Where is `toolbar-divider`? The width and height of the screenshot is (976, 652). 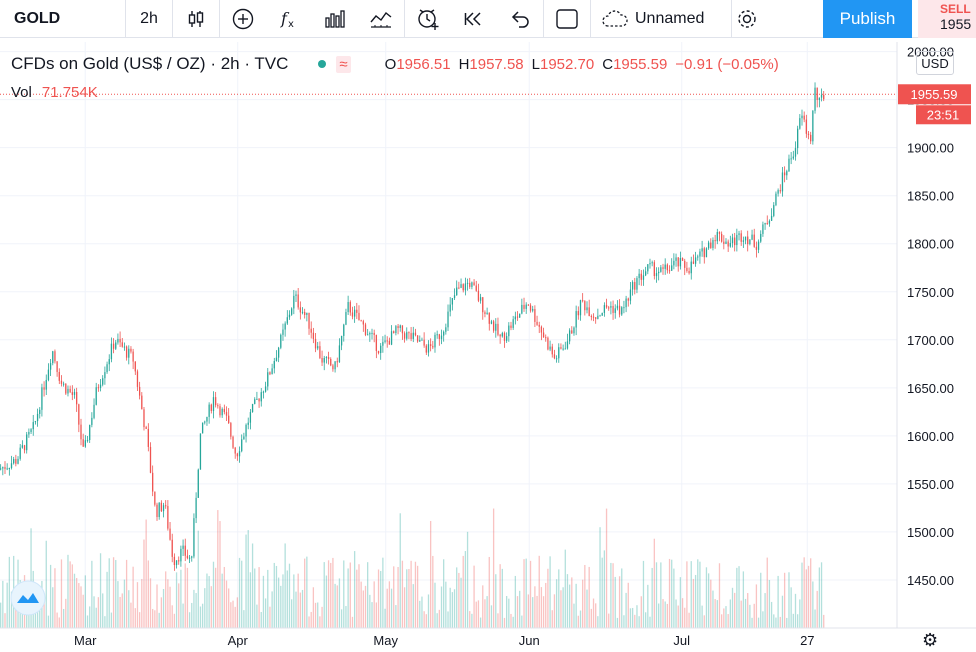 toolbar-divider is located at coordinates (125, 19).